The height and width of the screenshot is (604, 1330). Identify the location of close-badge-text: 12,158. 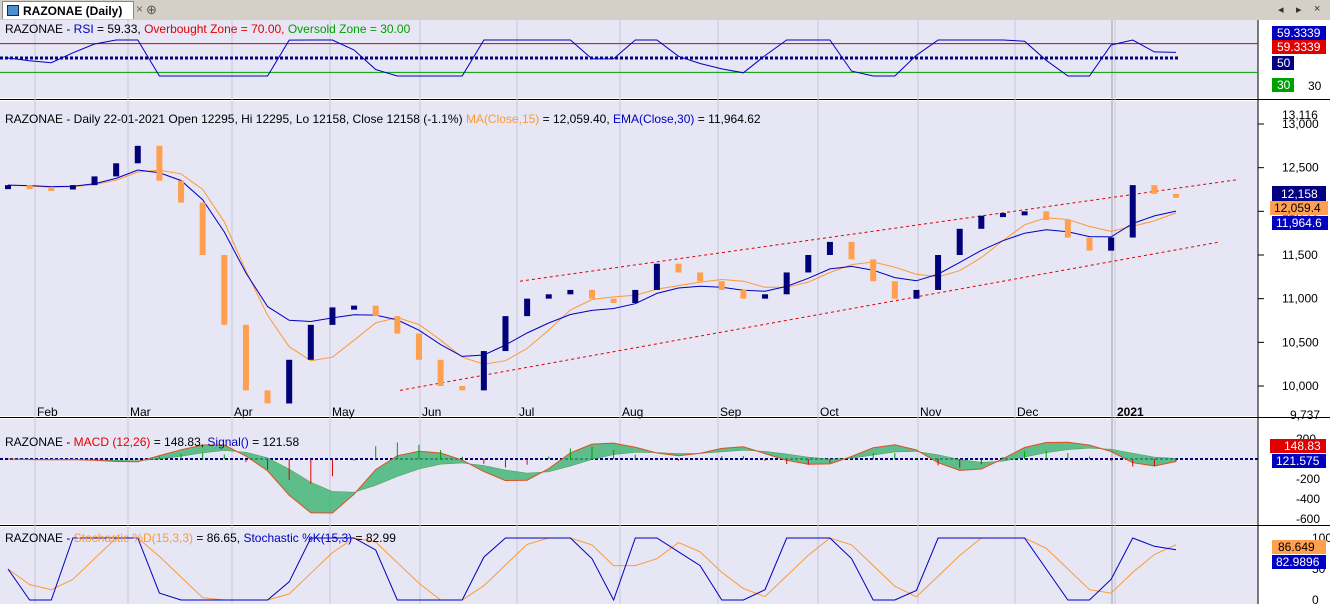
(1299, 194).